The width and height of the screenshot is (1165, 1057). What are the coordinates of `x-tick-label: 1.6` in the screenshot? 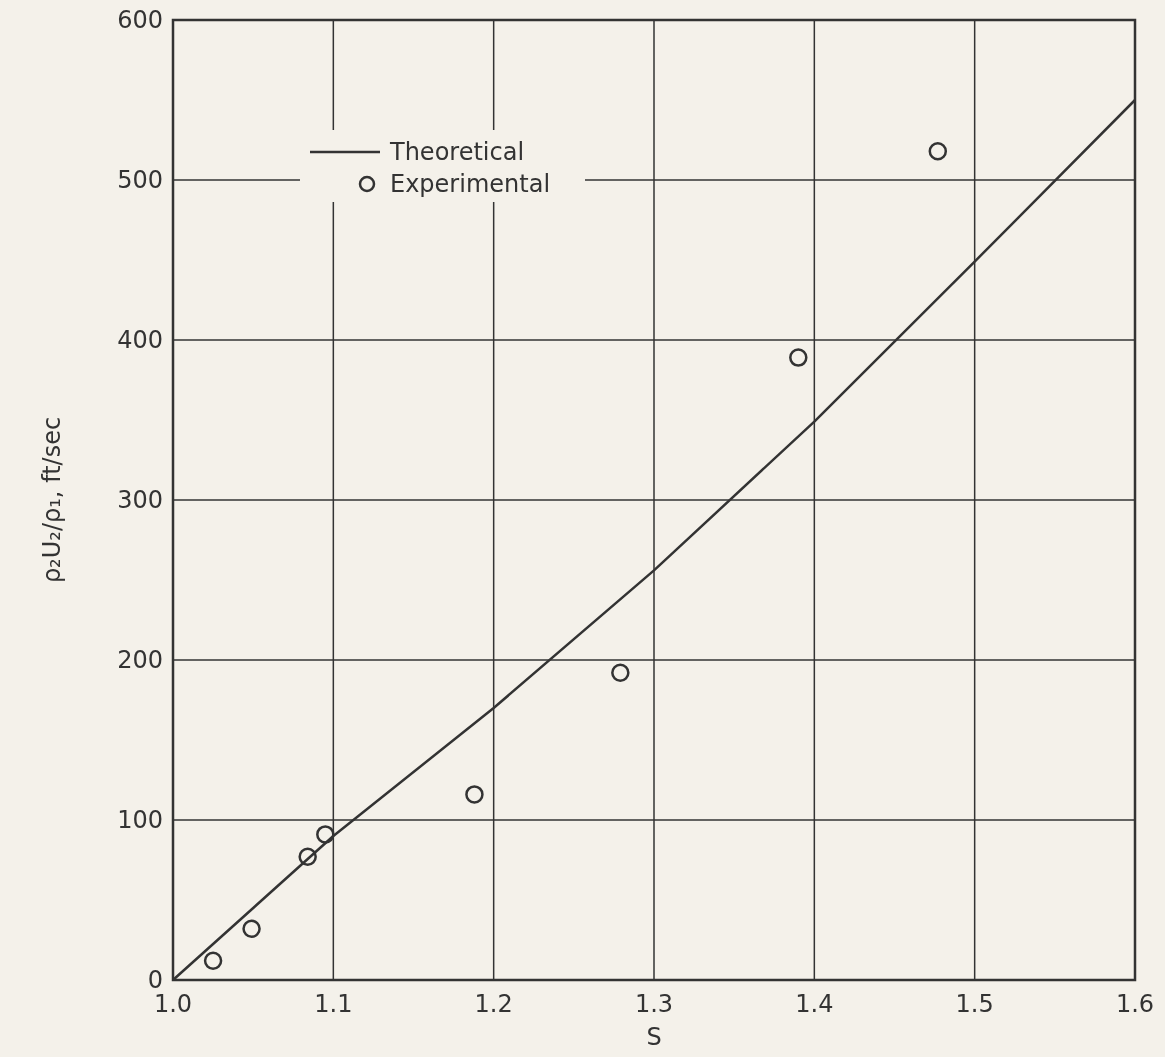 It's located at (1135, 1004).